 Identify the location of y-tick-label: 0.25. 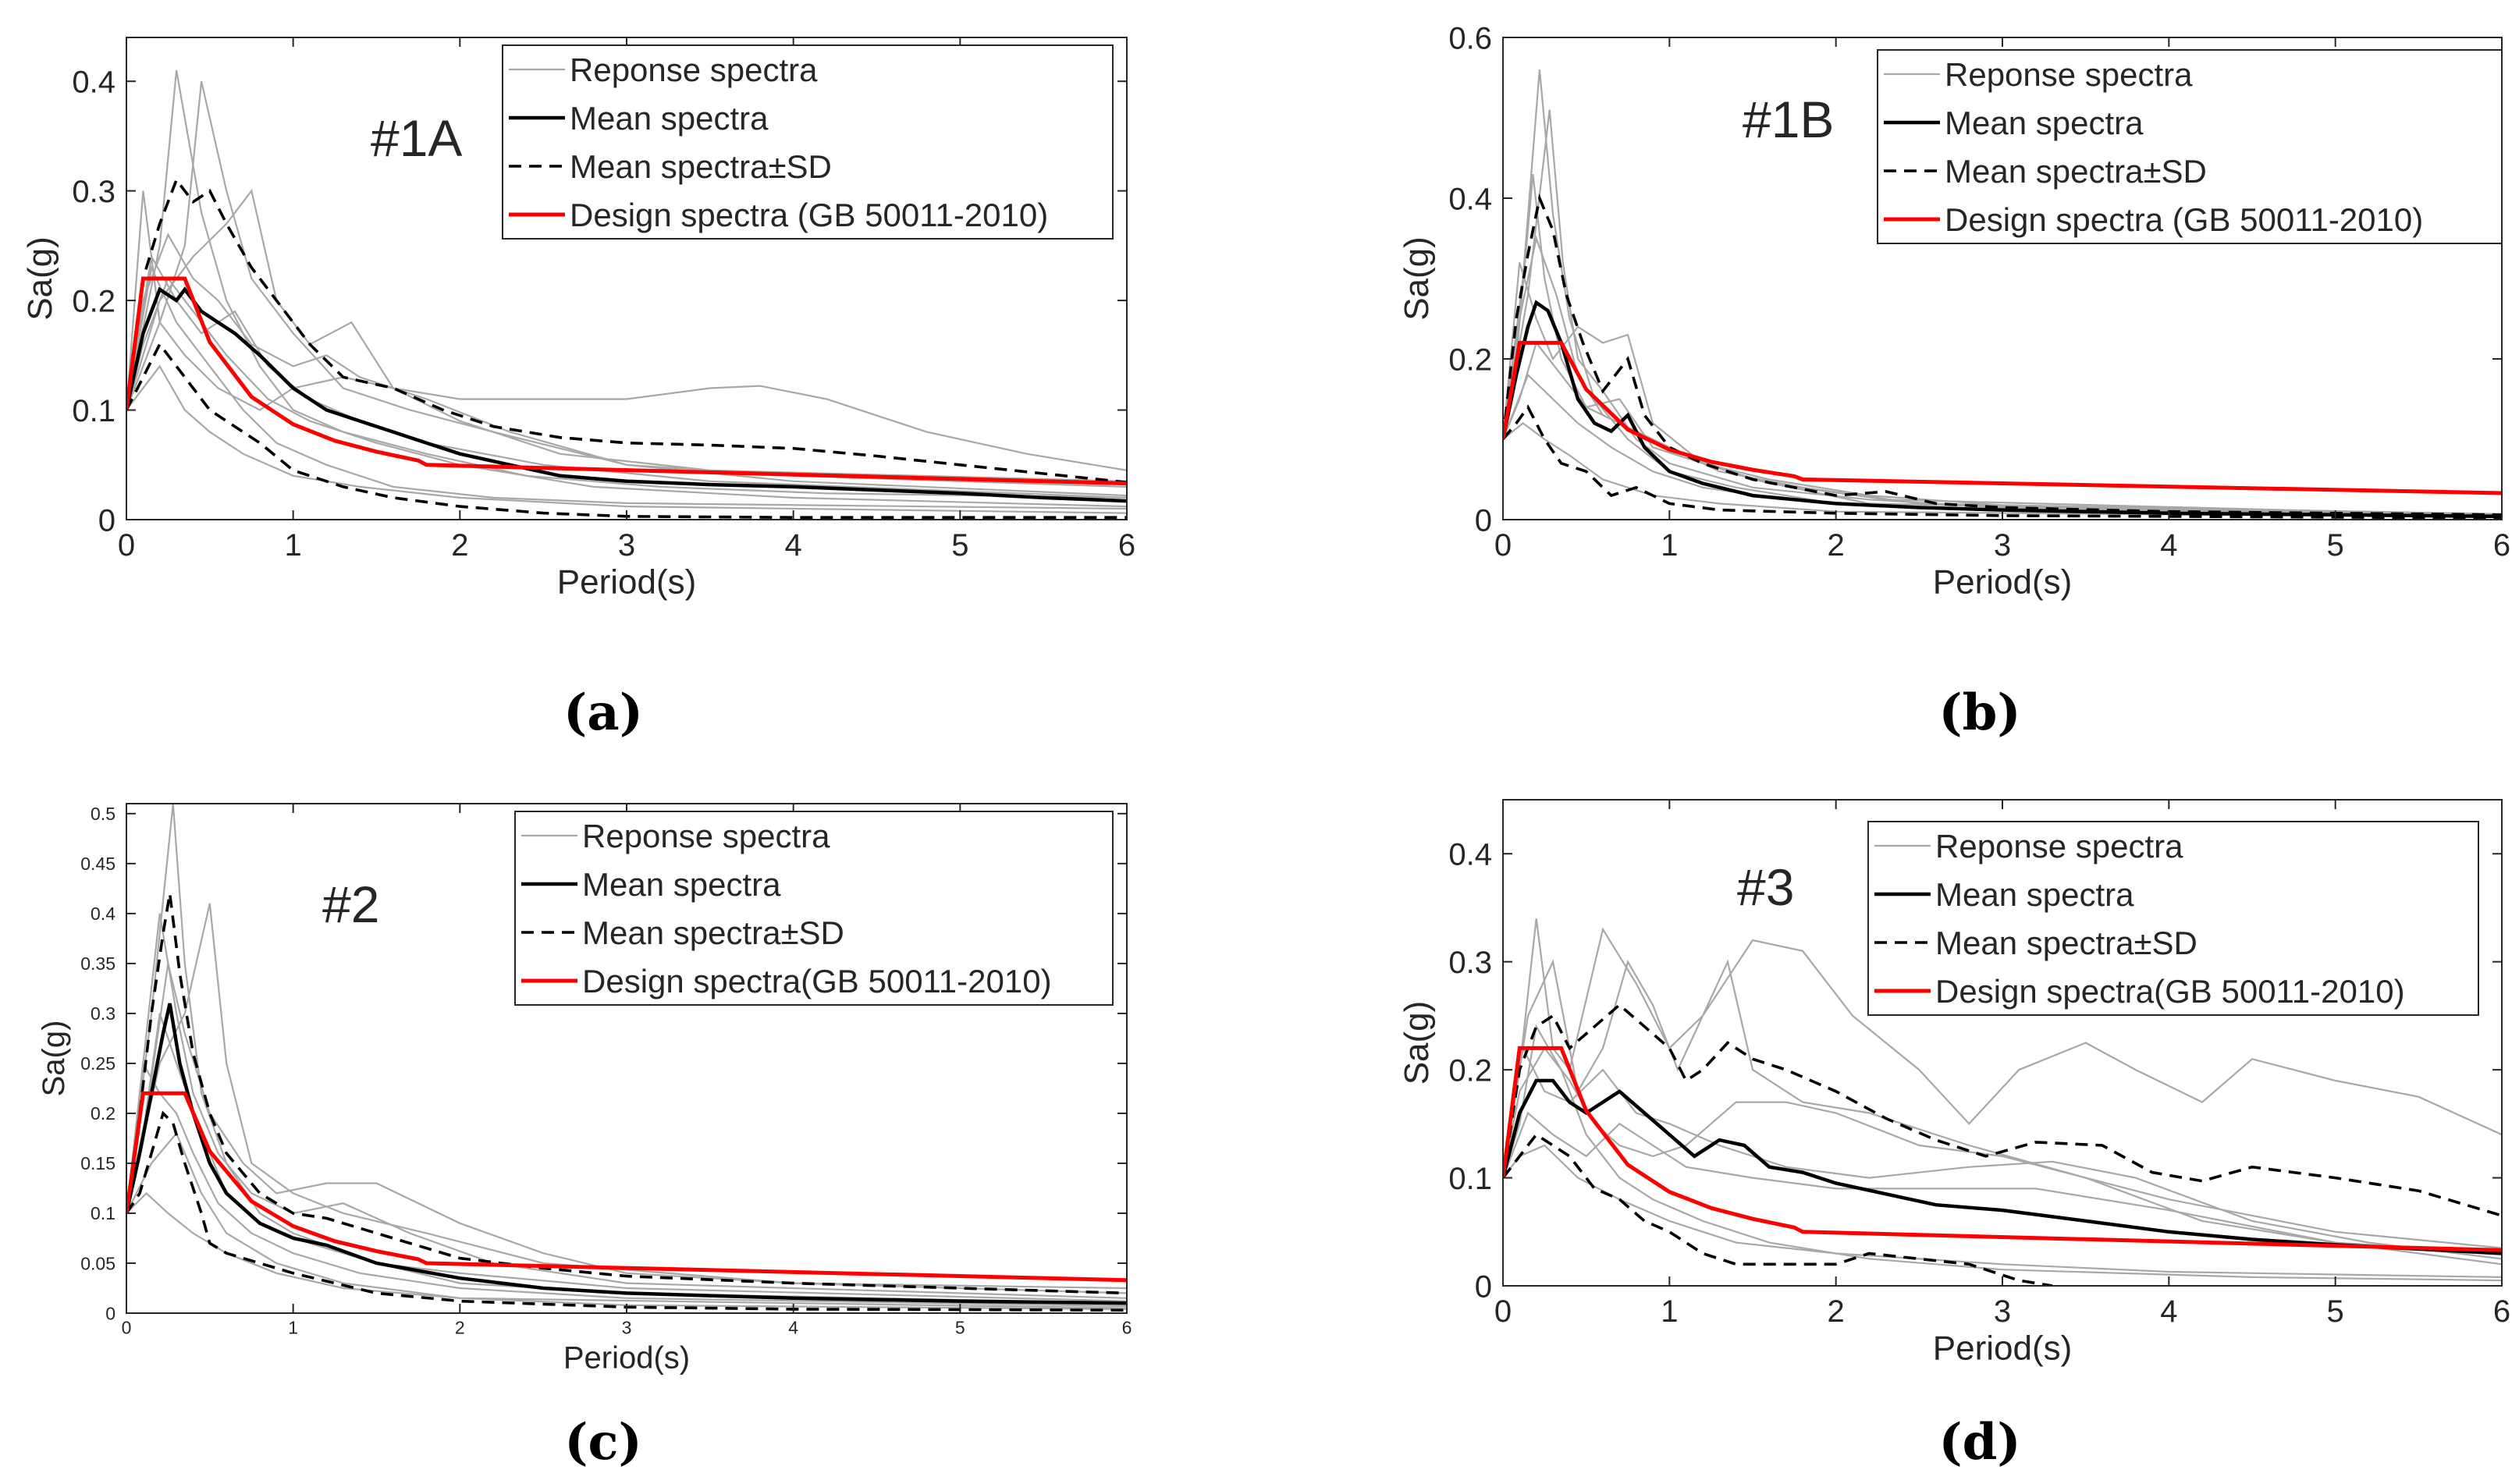
(97, 1063).